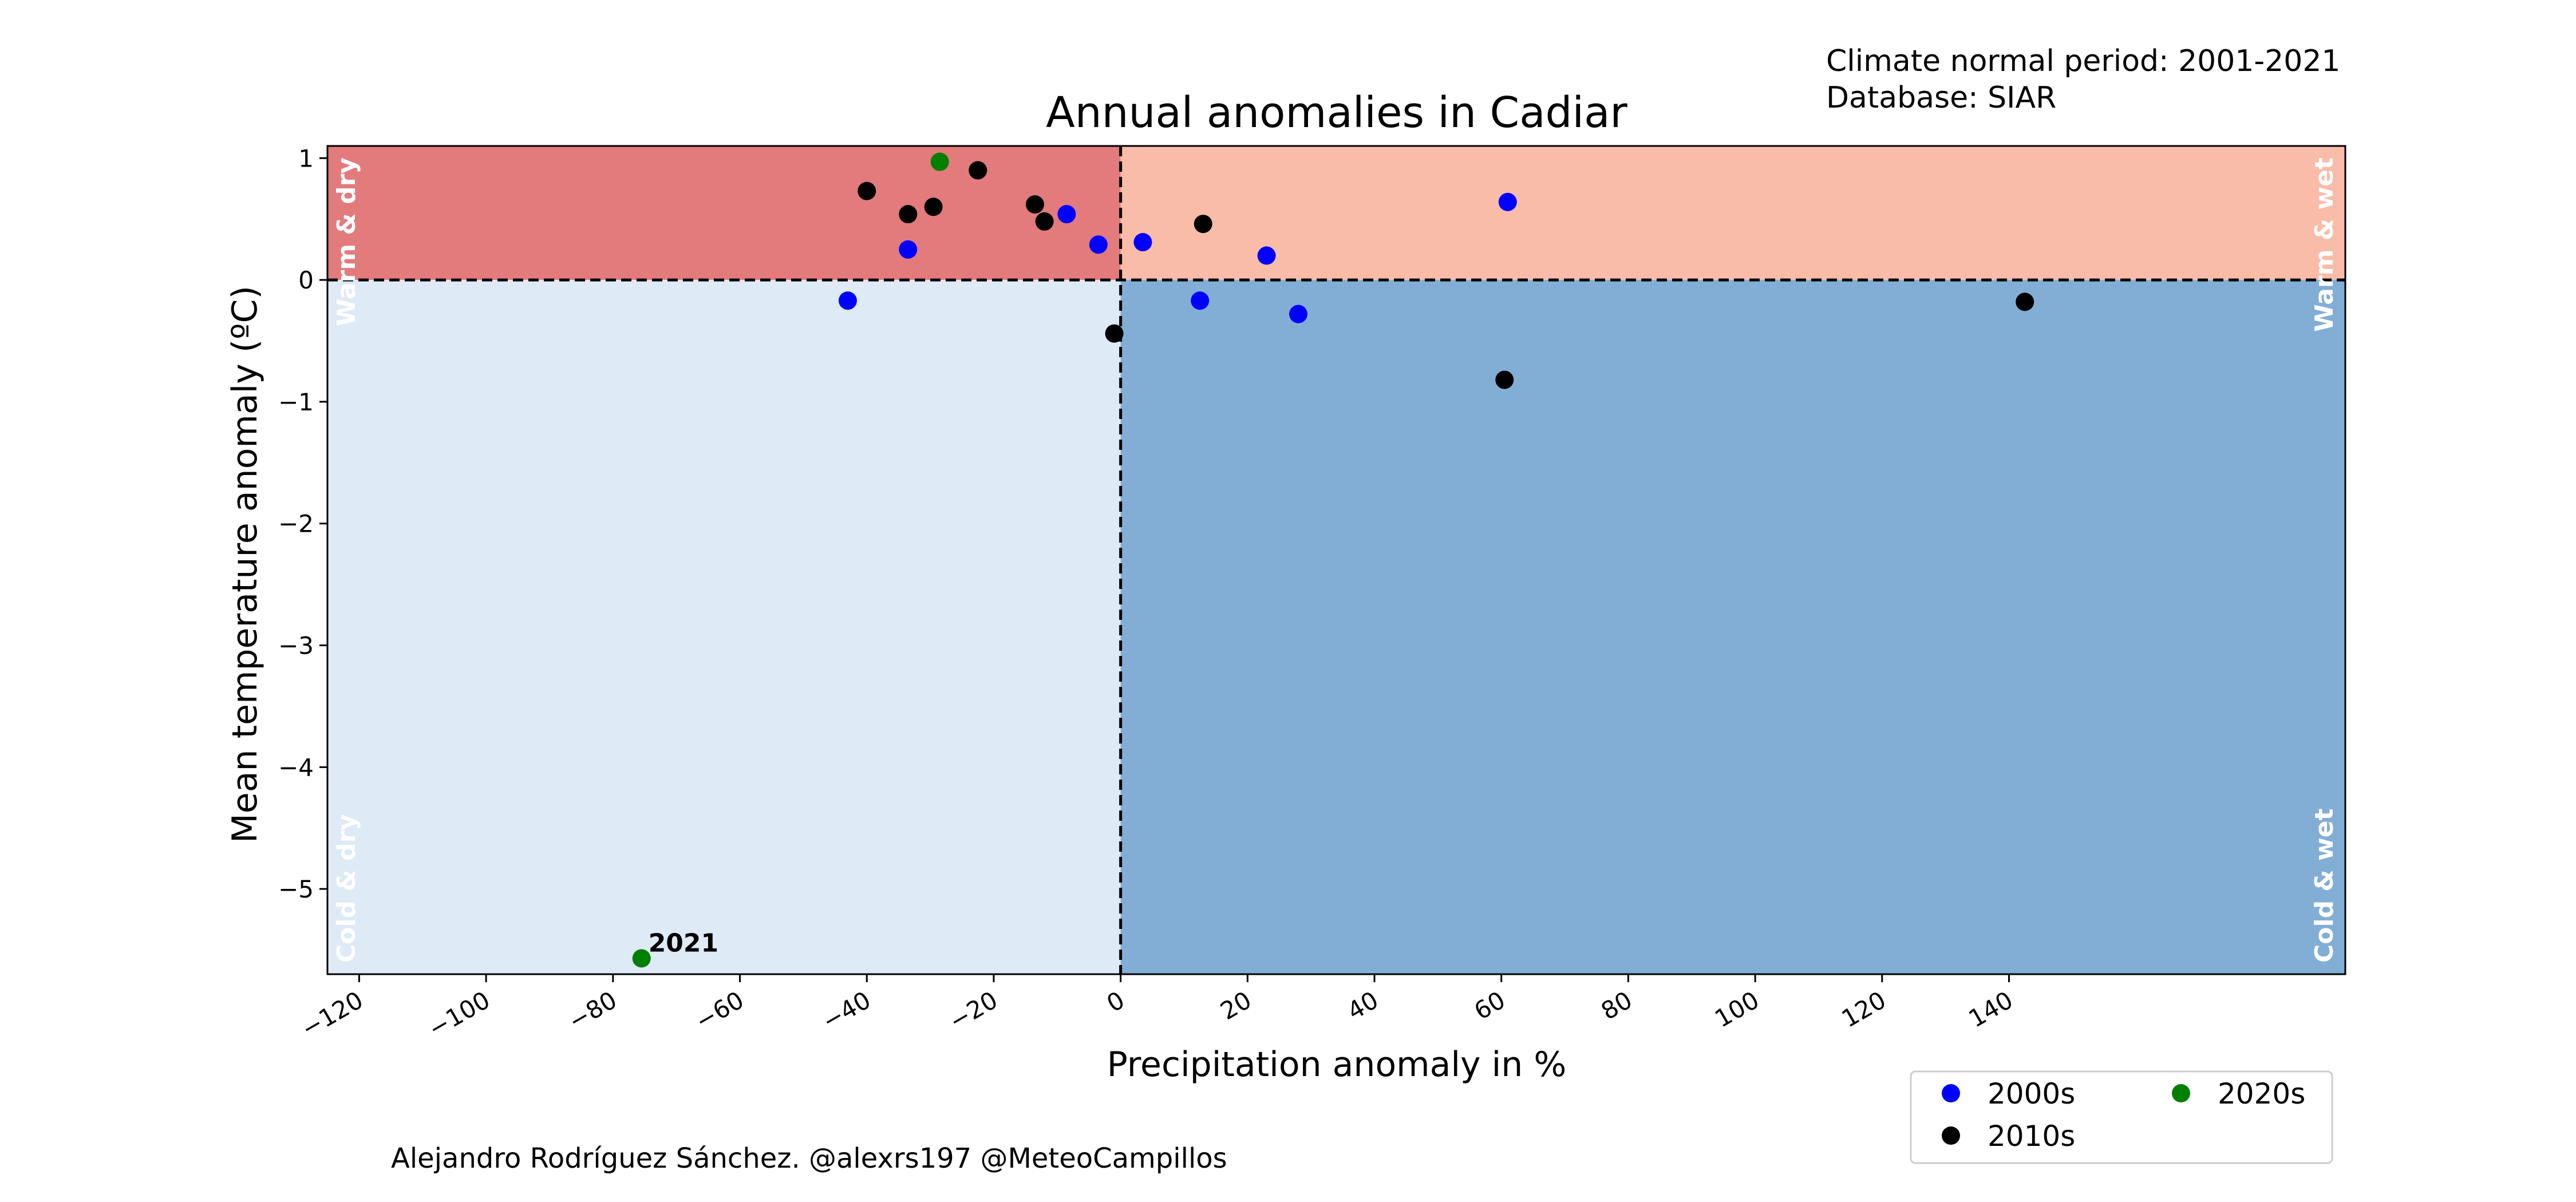 Image resolution: width=2576 pixels, height=1202 pixels. What do you see at coordinates (2324, 886) in the screenshot?
I see `label-cold-wet: Cold & wet` at bounding box center [2324, 886].